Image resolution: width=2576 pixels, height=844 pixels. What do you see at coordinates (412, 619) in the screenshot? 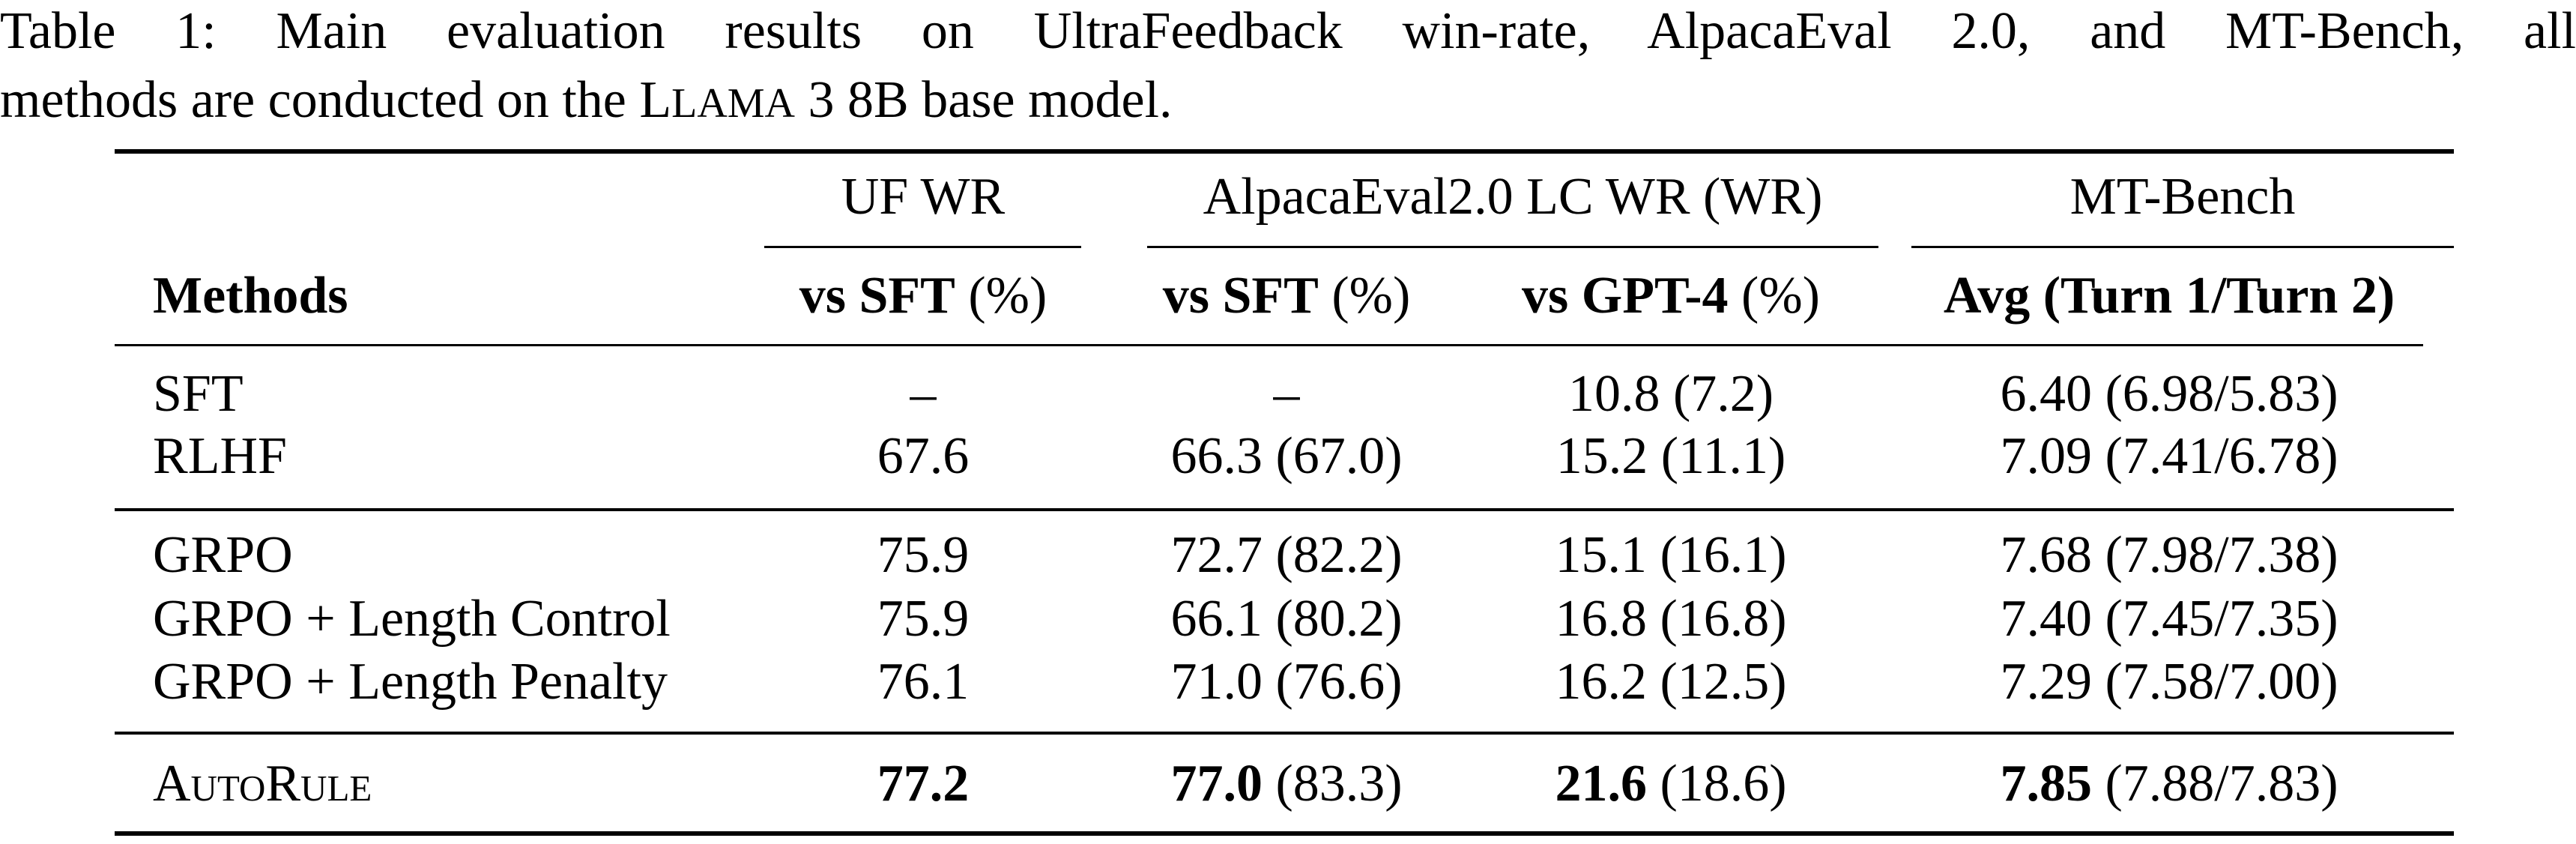
I see `method-name: GRPO + Length Control` at bounding box center [412, 619].